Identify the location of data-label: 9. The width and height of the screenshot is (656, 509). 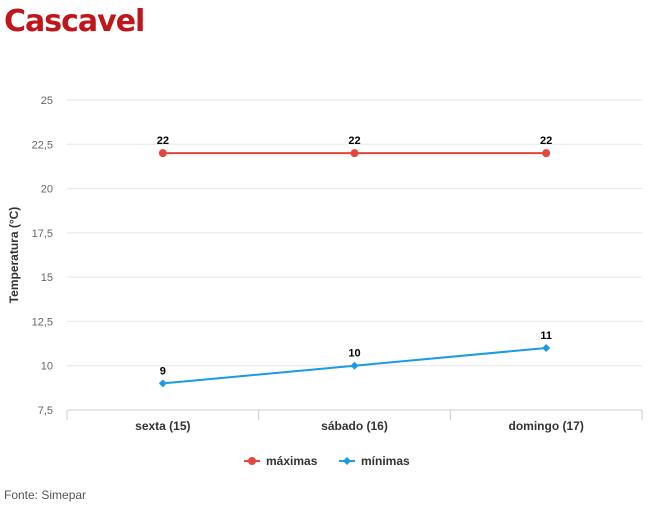
(163, 371).